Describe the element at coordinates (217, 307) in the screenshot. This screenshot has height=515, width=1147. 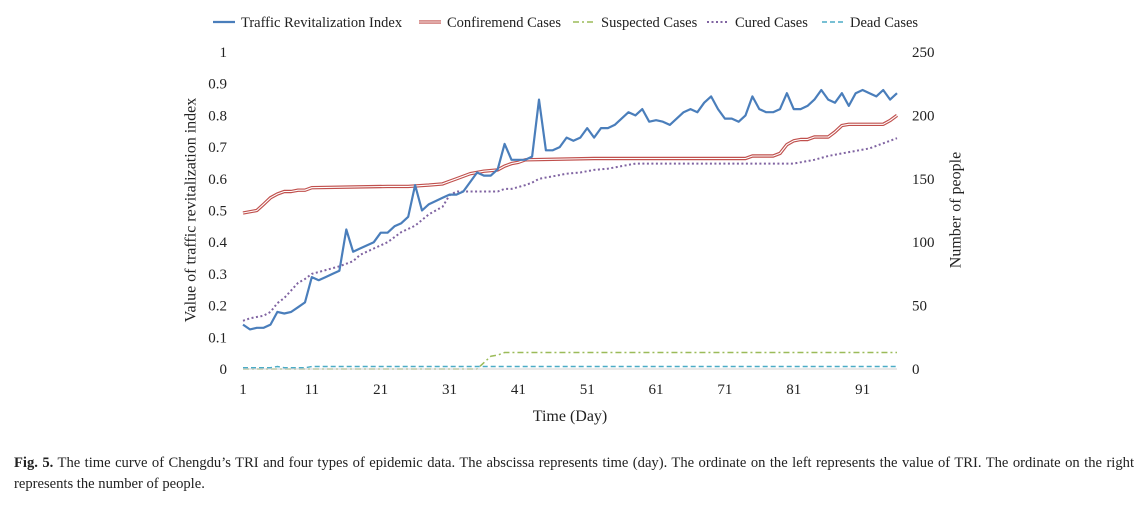
I see `y-left-tick-label: 0.2` at that location.